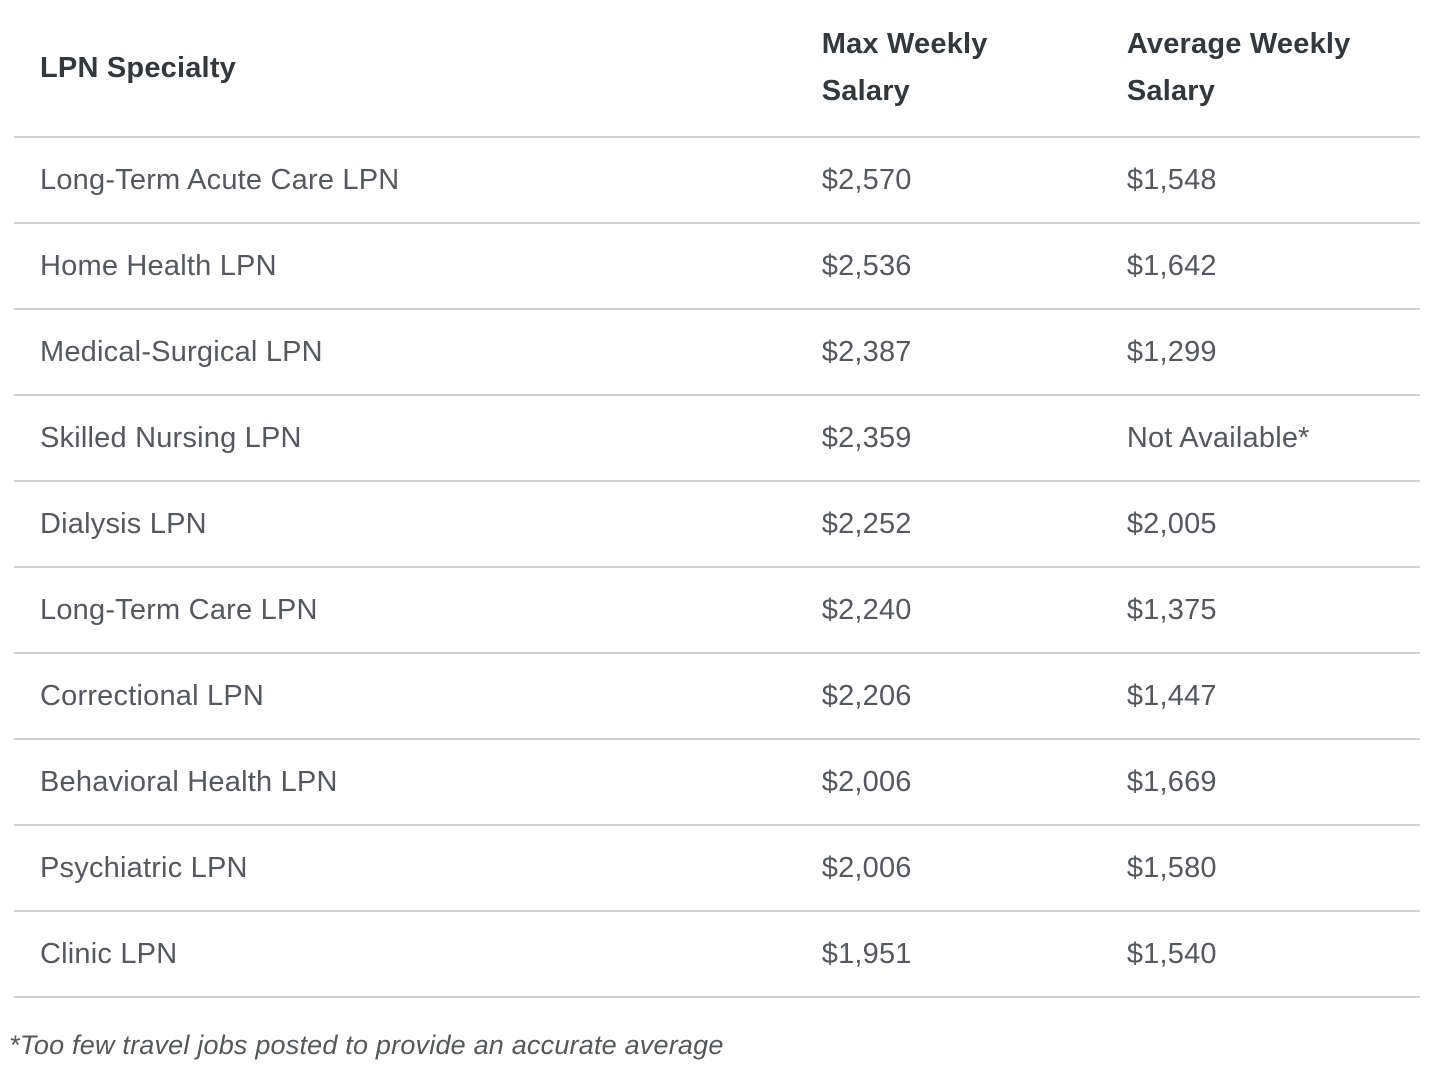  I want to click on max-weekly-salary-cell: $2,536, so click(948, 266).